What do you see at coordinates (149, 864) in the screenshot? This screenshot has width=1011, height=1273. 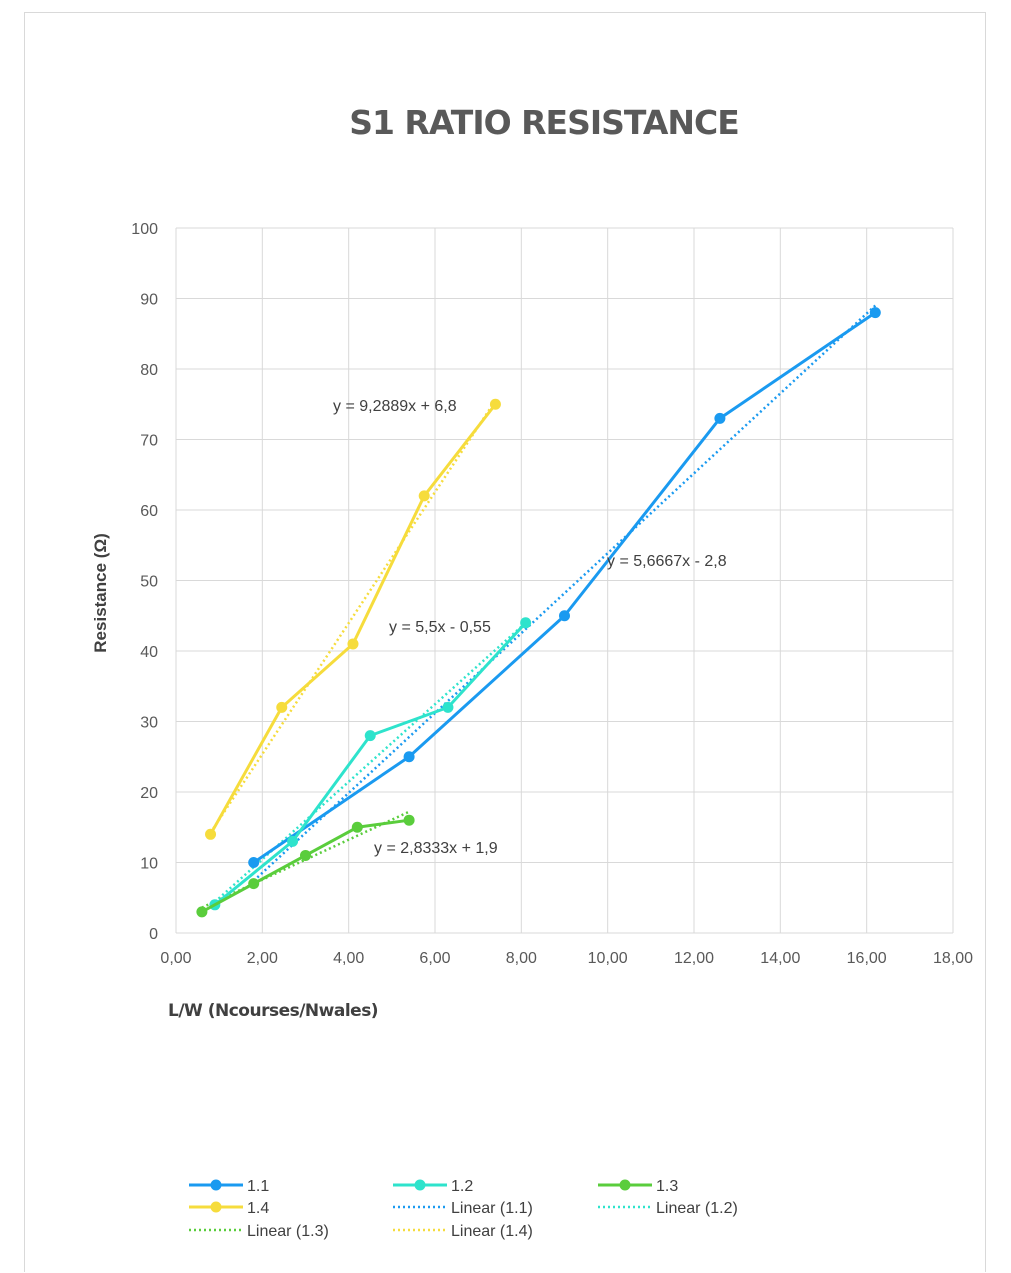 I see `y-tick-label: 10` at bounding box center [149, 864].